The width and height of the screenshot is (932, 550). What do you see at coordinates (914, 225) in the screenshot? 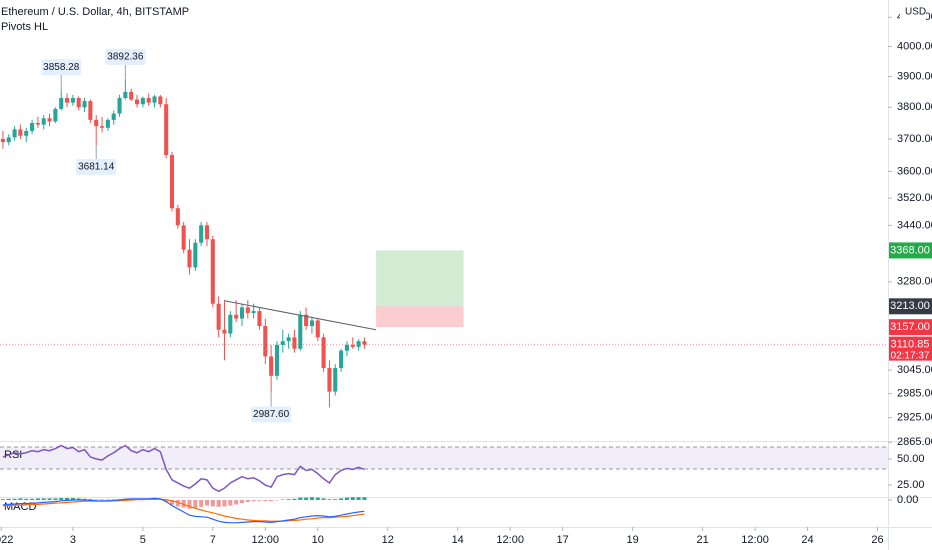
I see `y-tick-label: 3440.00` at bounding box center [914, 225].